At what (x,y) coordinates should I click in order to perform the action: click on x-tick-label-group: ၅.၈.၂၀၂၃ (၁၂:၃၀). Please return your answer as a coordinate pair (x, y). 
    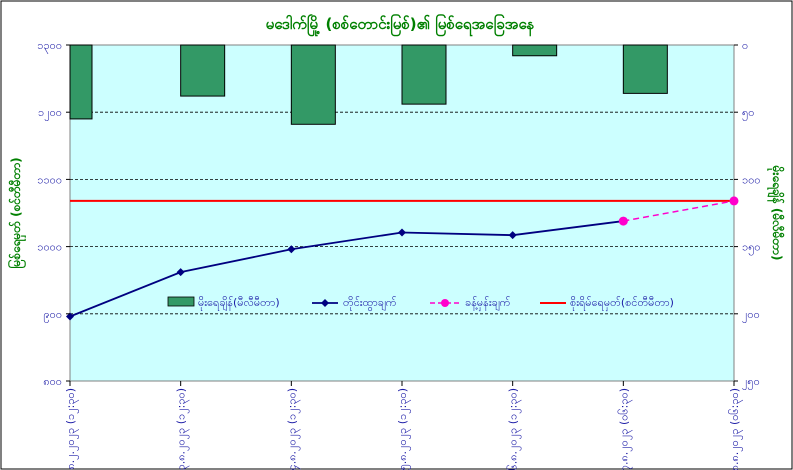
    Looking at the image, I should click on (403, 429).